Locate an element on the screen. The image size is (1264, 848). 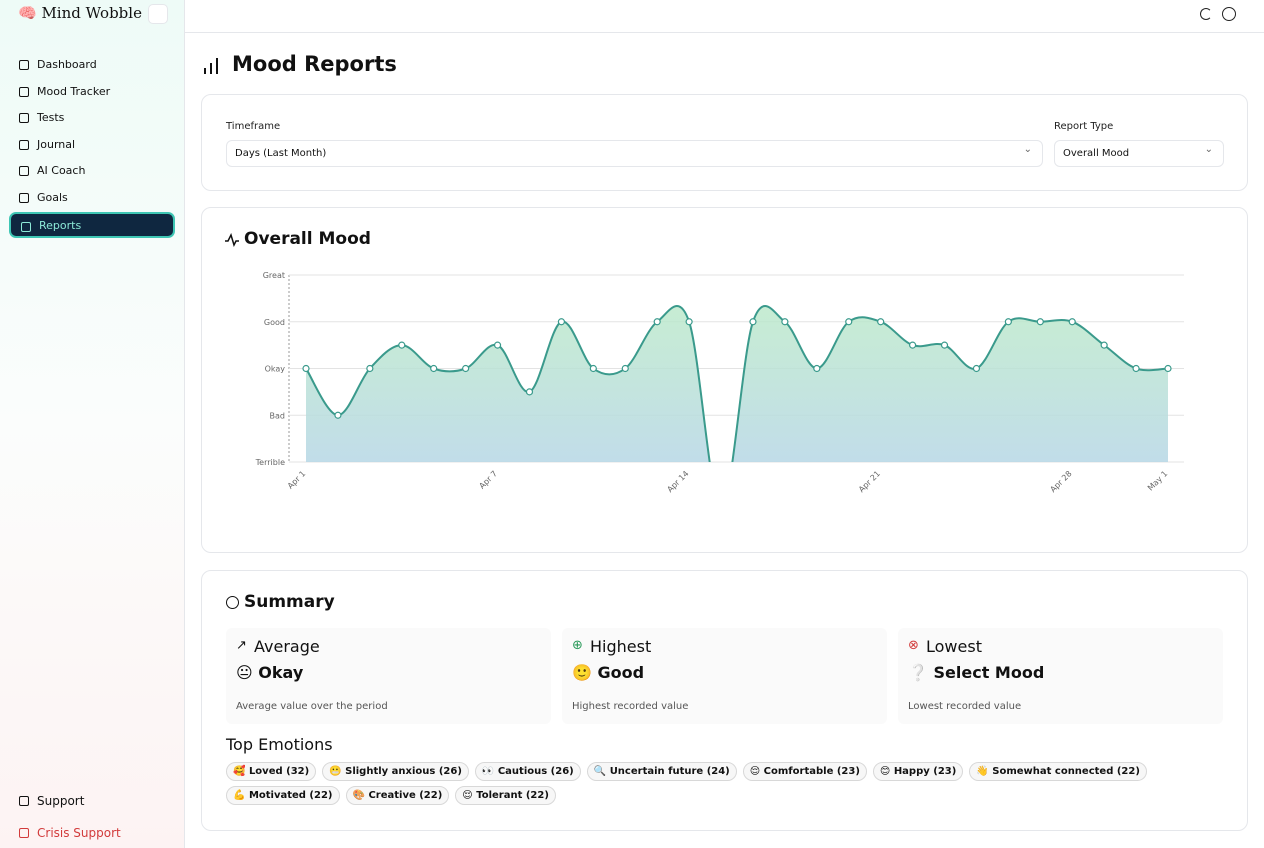
nav-item: AI Coach is located at coordinates (92, 171).